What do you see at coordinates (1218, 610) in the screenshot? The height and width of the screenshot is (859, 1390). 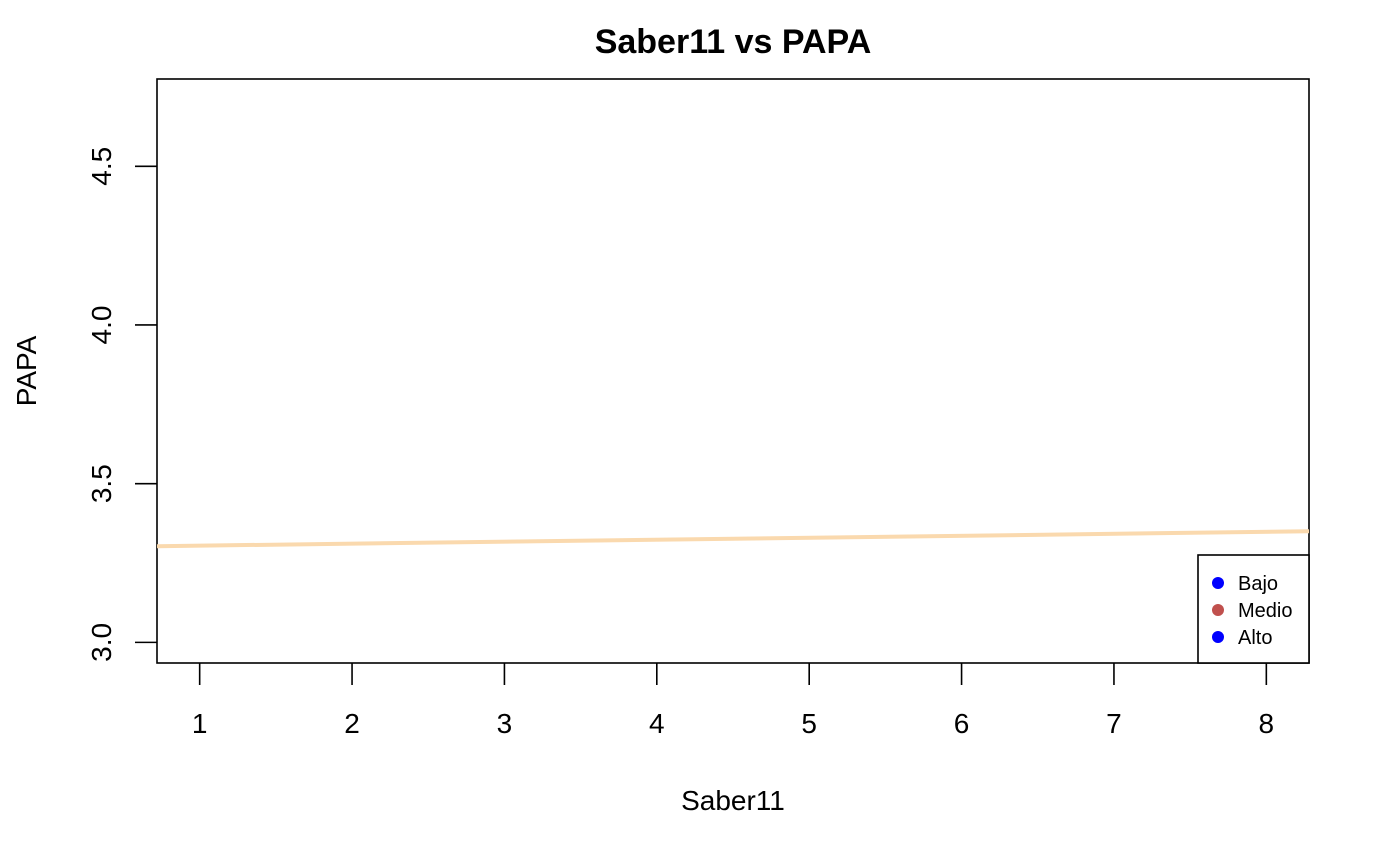 I see `legend-marker-medio` at bounding box center [1218, 610].